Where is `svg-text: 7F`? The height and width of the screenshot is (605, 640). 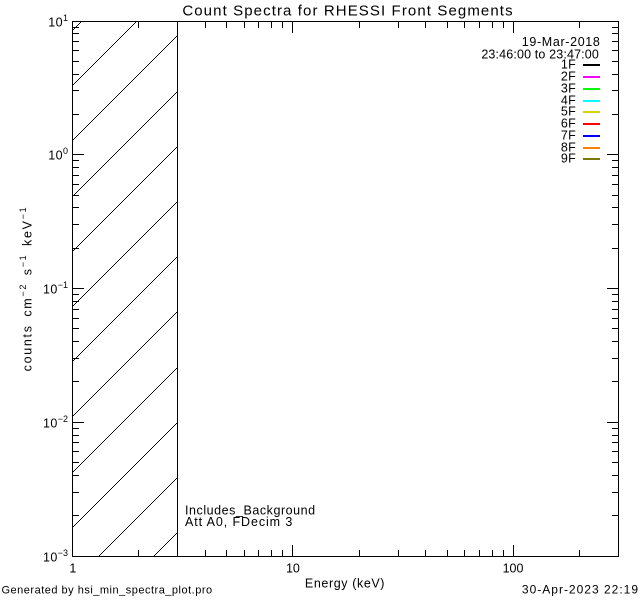 svg-text: 7F is located at coordinates (568, 136).